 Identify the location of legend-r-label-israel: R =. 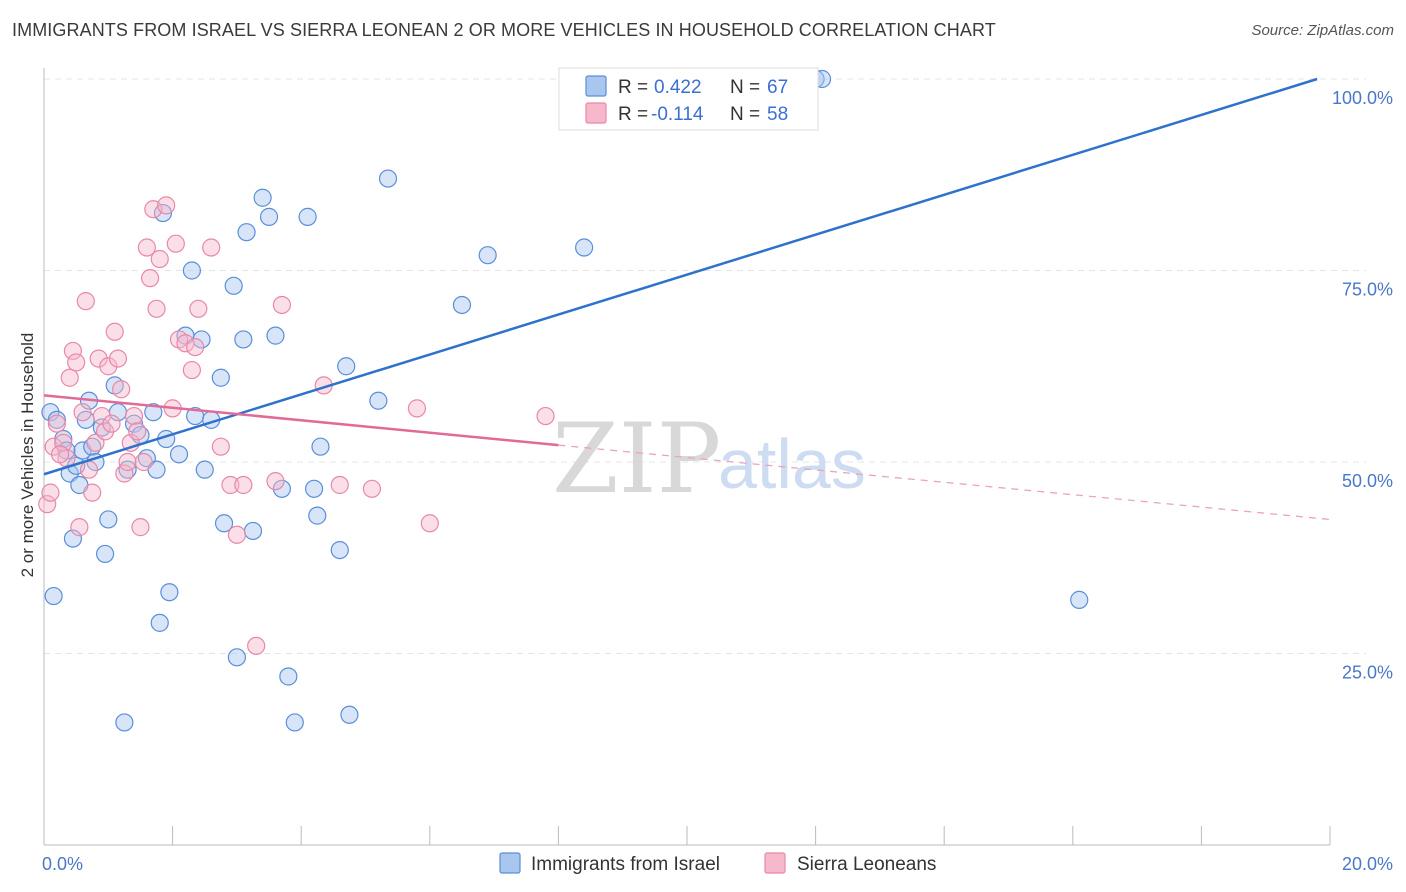
(633, 87).